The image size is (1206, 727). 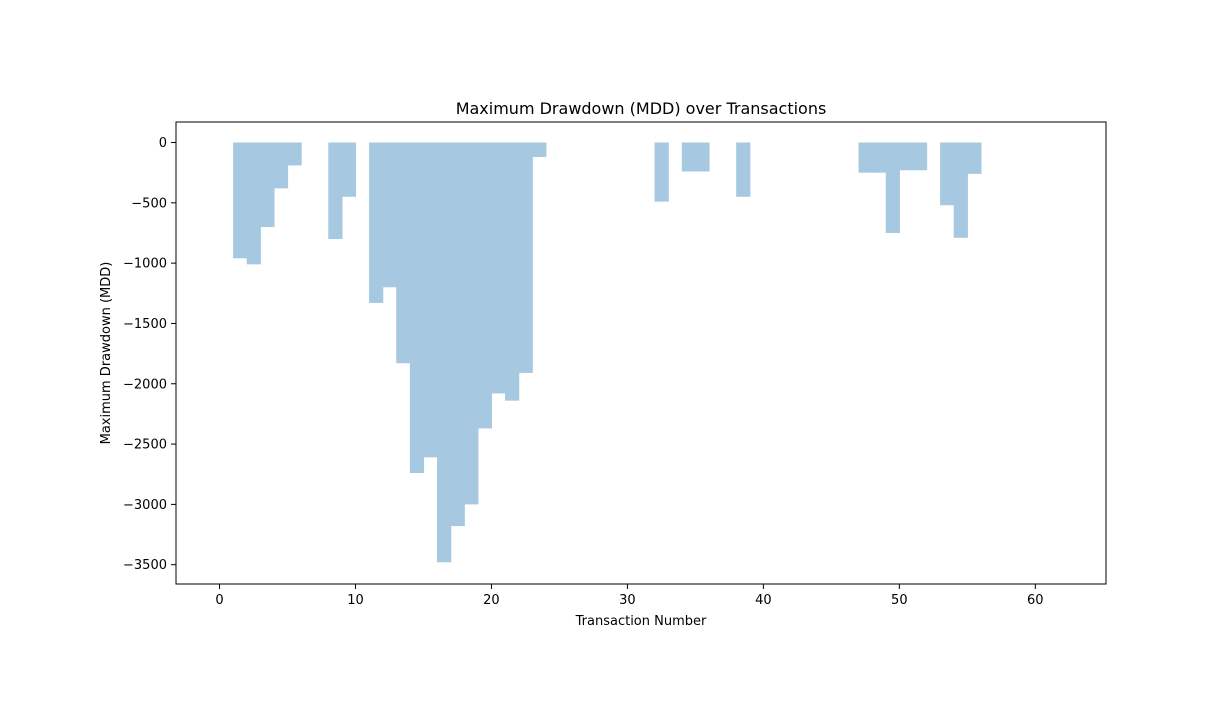 I want to click on y-tick-label: −1500, so click(x=145, y=324).